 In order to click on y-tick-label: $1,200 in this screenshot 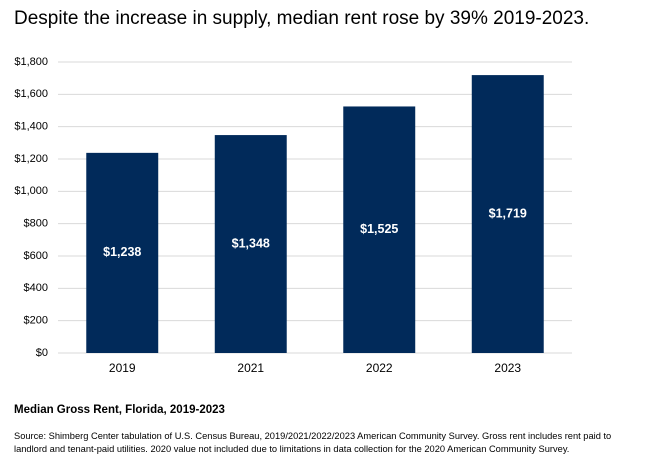, I will do `click(31, 159)`.